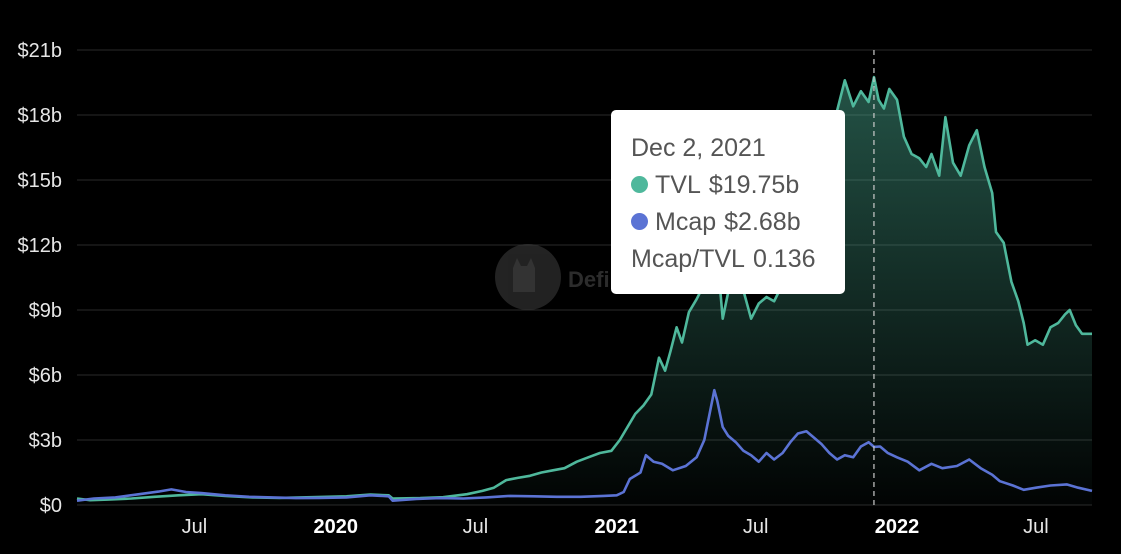 Image resolution: width=1121 pixels, height=554 pixels. I want to click on y-tick-label: $21b, so click(40, 51).